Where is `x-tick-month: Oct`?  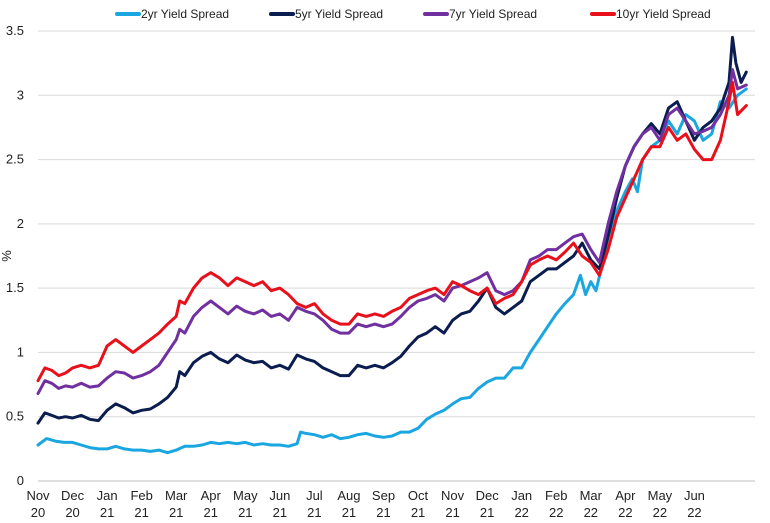 x-tick-month: Oct is located at coordinates (418, 495).